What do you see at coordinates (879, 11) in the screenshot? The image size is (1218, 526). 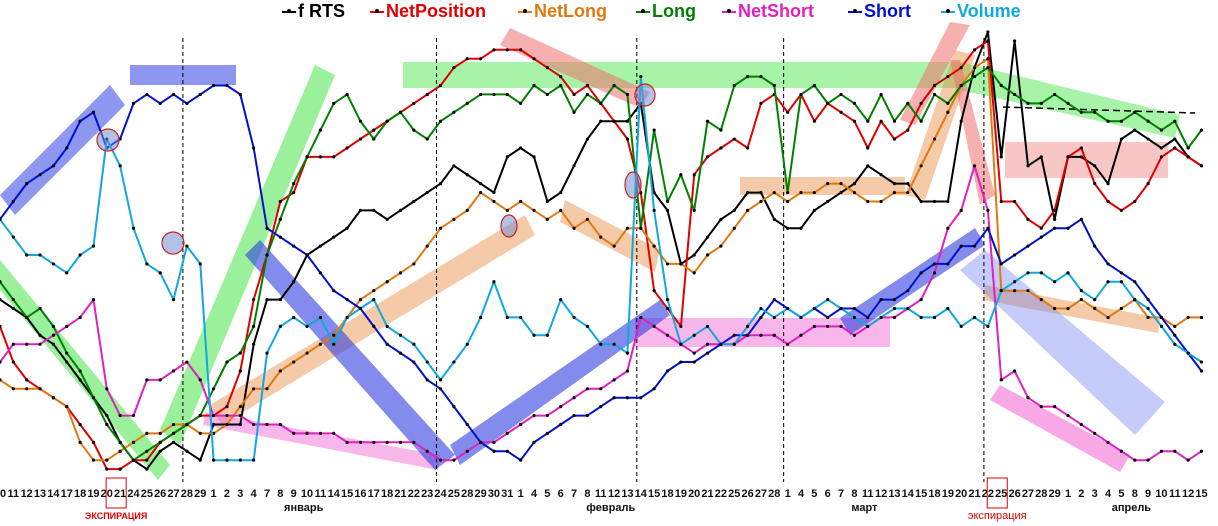 I see `legend-item-short: Short` at bounding box center [879, 11].